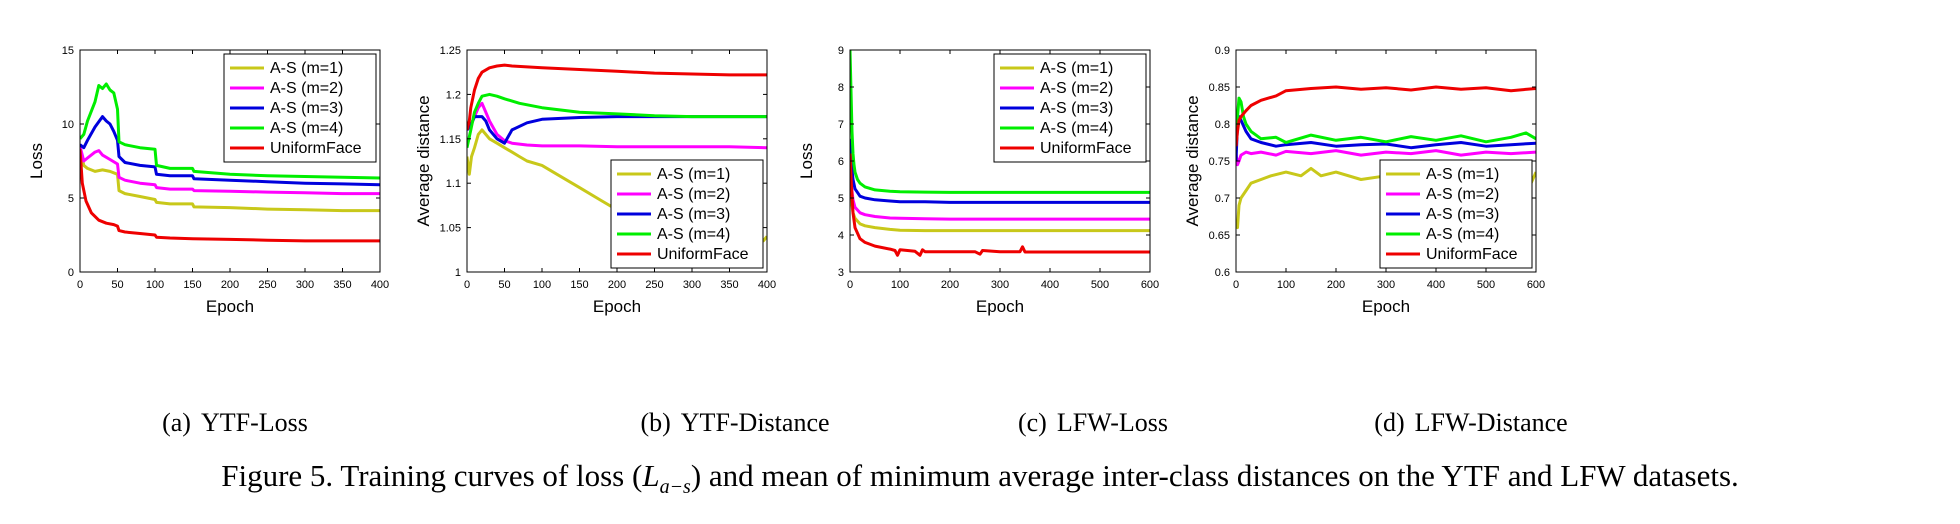 Image resolution: width=1960 pixels, height=524 pixels. Describe the element at coordinates (1219, 162) in the screenshot. I see `y-tick-label-d-3: 0.75` at that location.